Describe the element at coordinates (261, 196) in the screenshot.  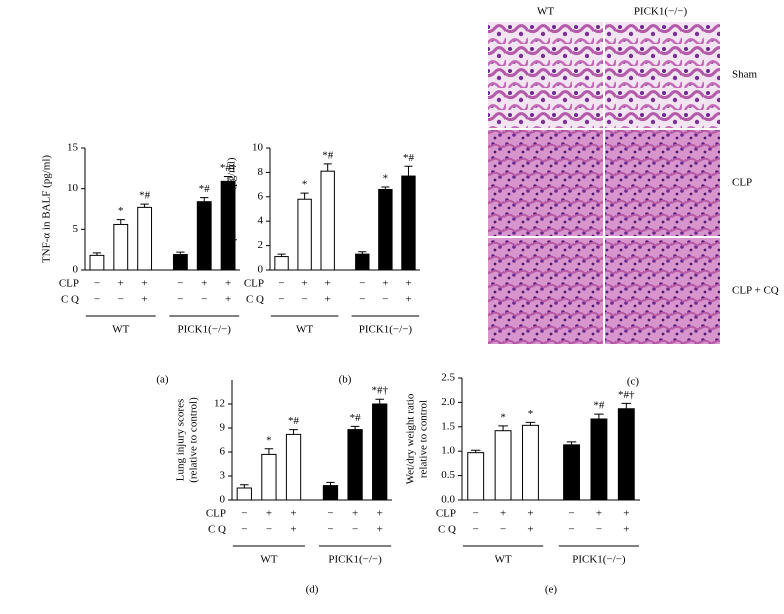
I see `y-tick-label: 6` at that location.